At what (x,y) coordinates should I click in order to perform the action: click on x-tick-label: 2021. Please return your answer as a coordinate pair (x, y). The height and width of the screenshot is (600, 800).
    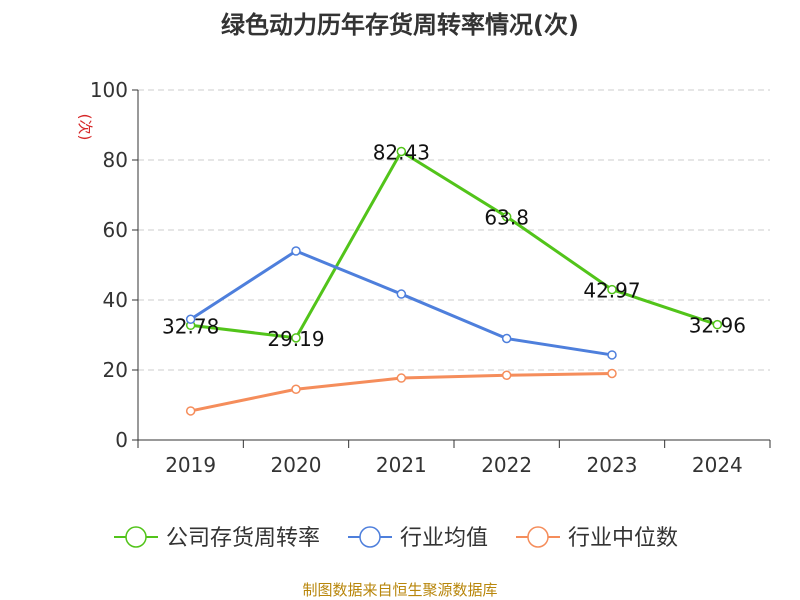
    Looking at the image, I should click on (401, 465).